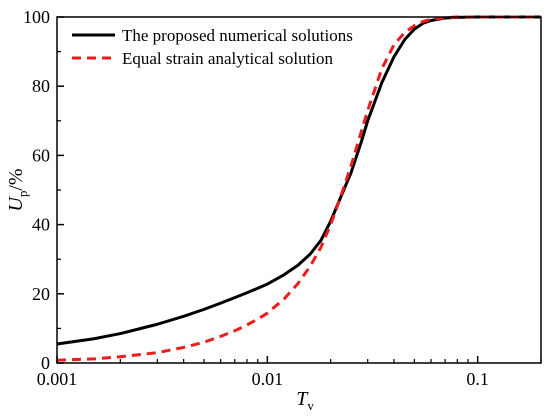 The image size is (550, 417). I want to click on y-tick-label: 40, so click(41, 225).